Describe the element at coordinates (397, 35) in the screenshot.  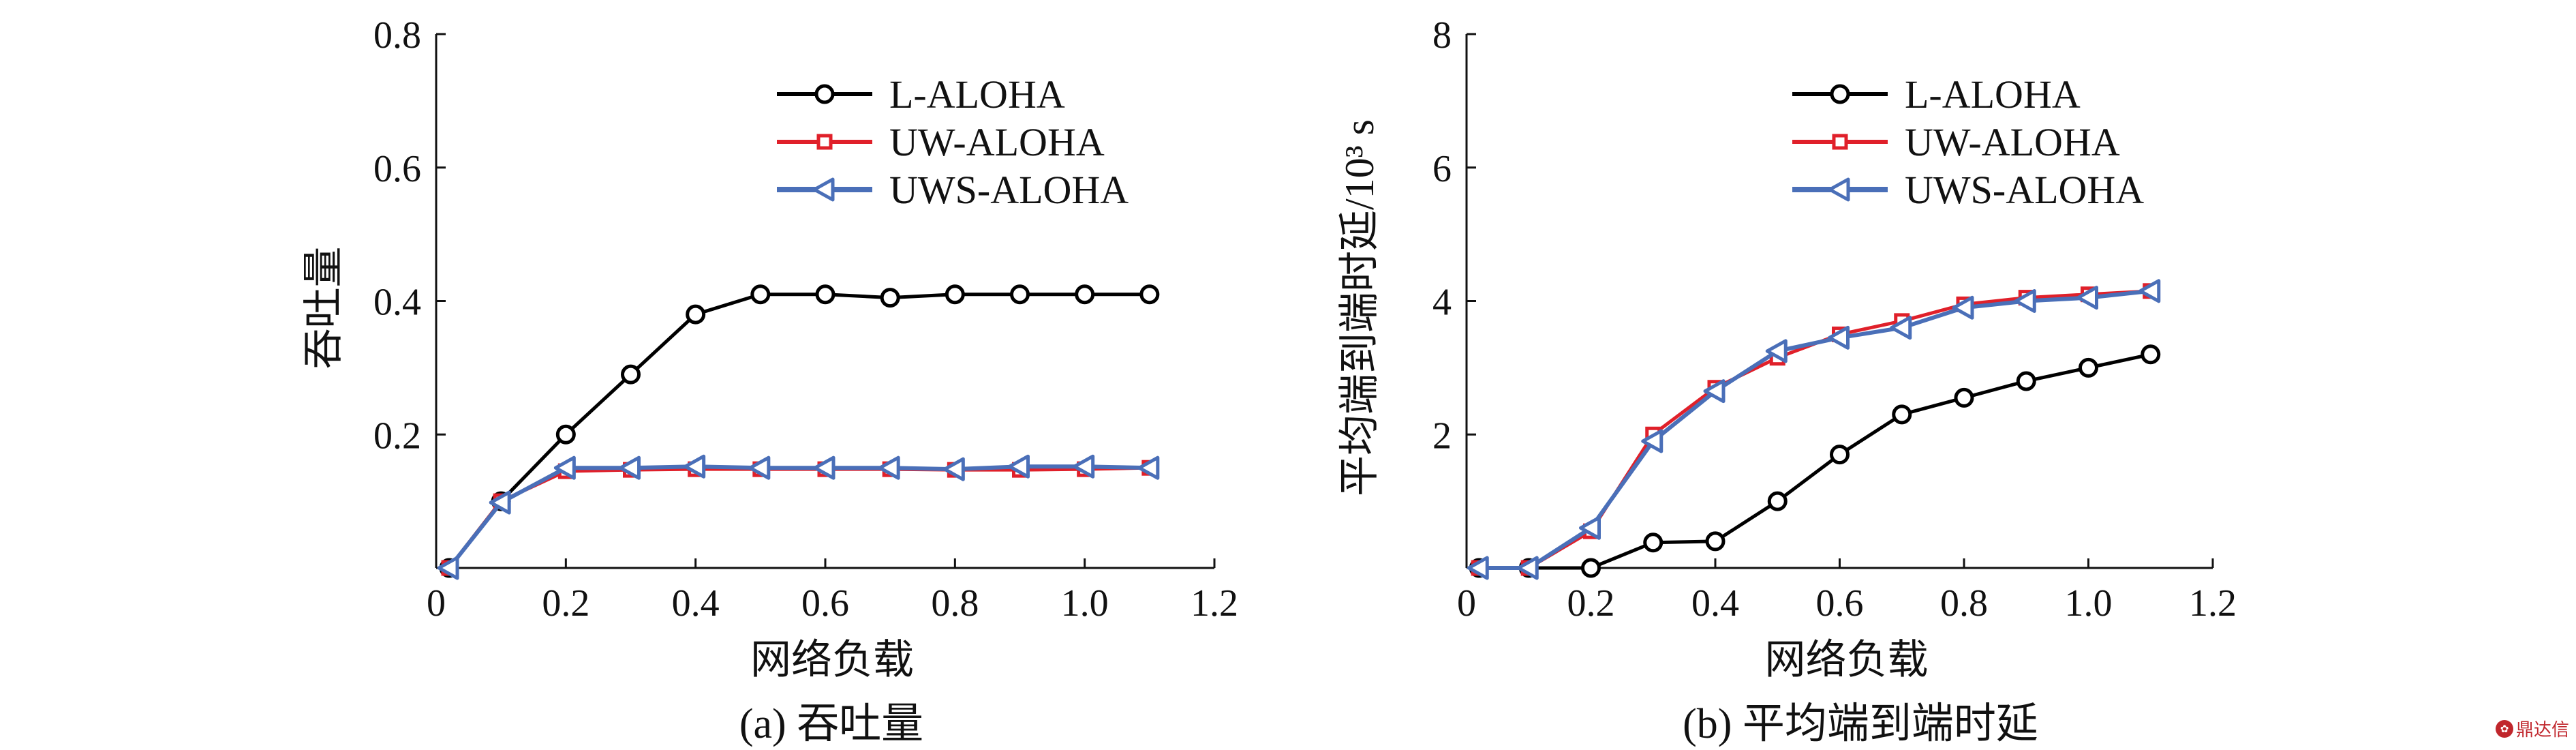
I see `y-tick-label: 0.8` at that location.